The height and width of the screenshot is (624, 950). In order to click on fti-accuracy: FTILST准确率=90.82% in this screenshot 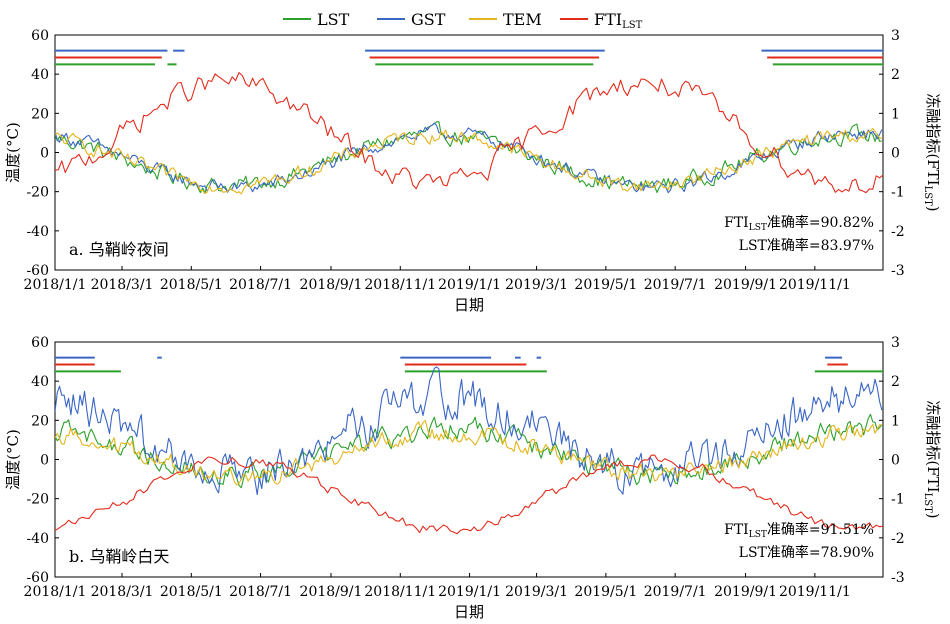, I will do `click(799, 223)`.